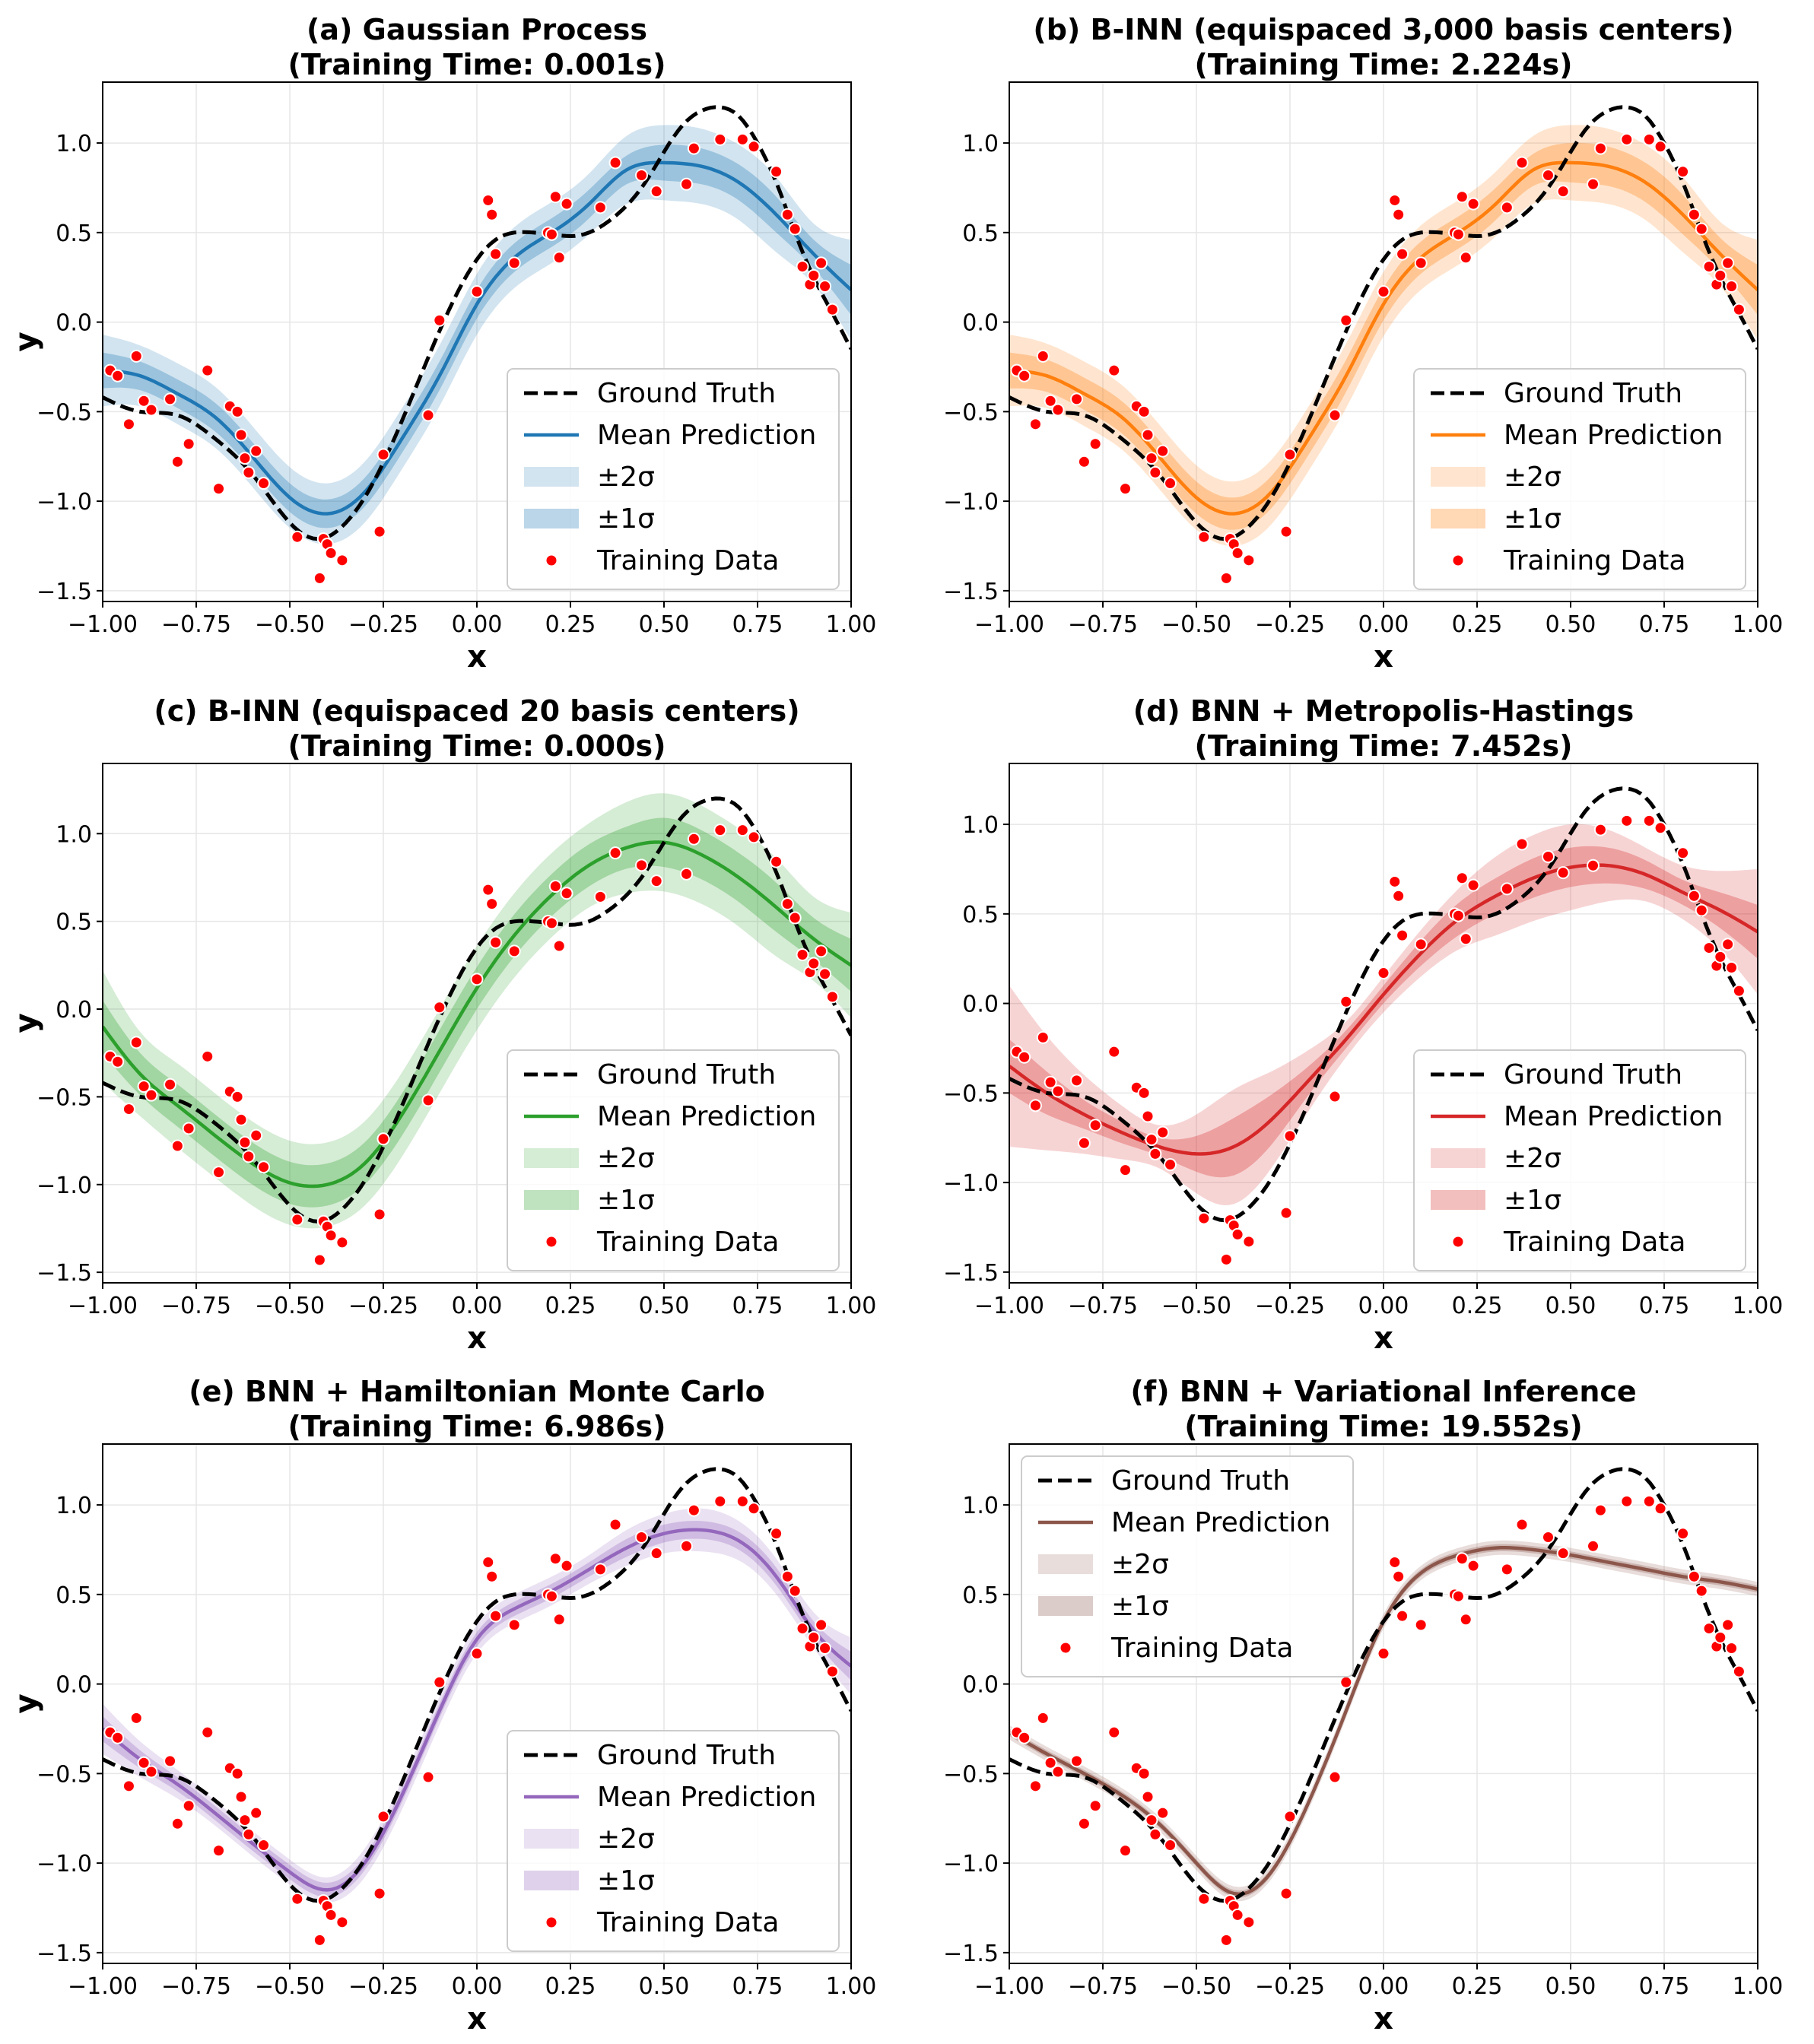  What do you see at coordinates (26, 341) in the screenshot?
I see `y-axis-label: y` at bounding box center [26, 341].